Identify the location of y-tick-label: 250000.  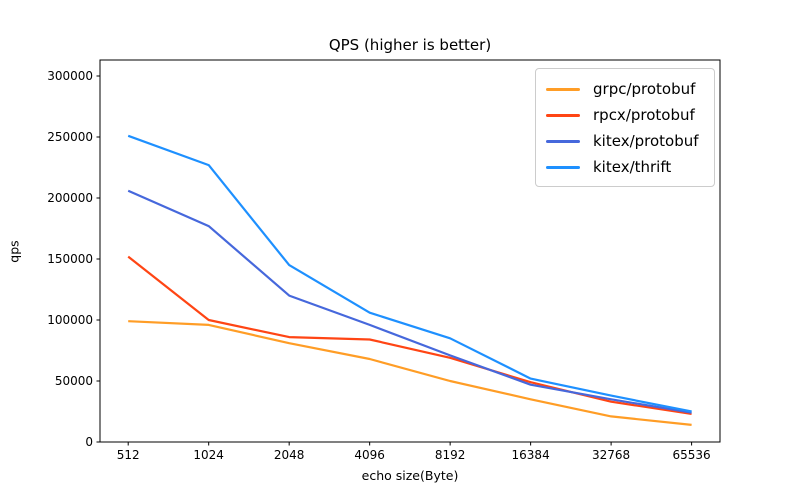
(70, 137).